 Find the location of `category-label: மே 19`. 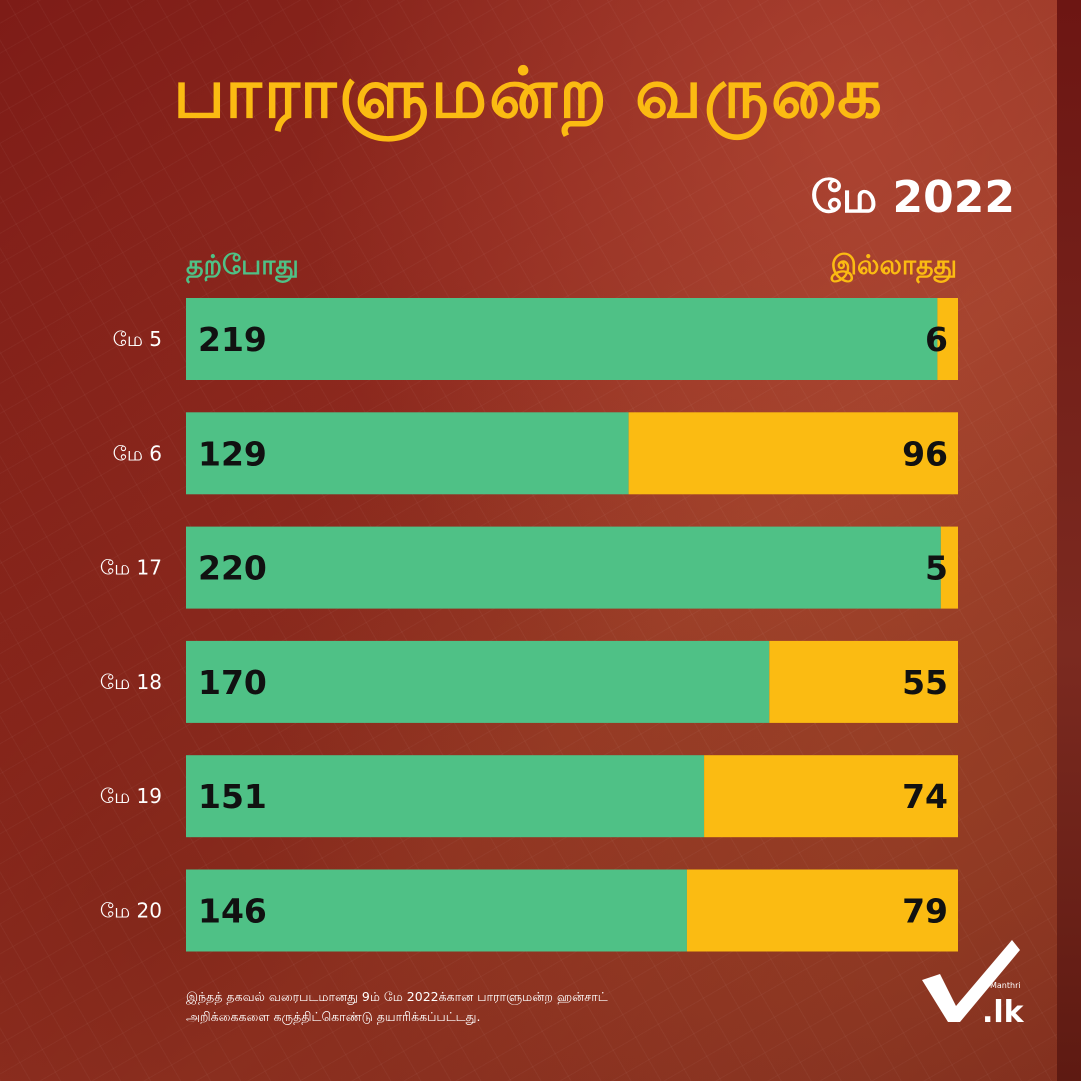

category-label: மே 19 is located at coordinates (131, 796).